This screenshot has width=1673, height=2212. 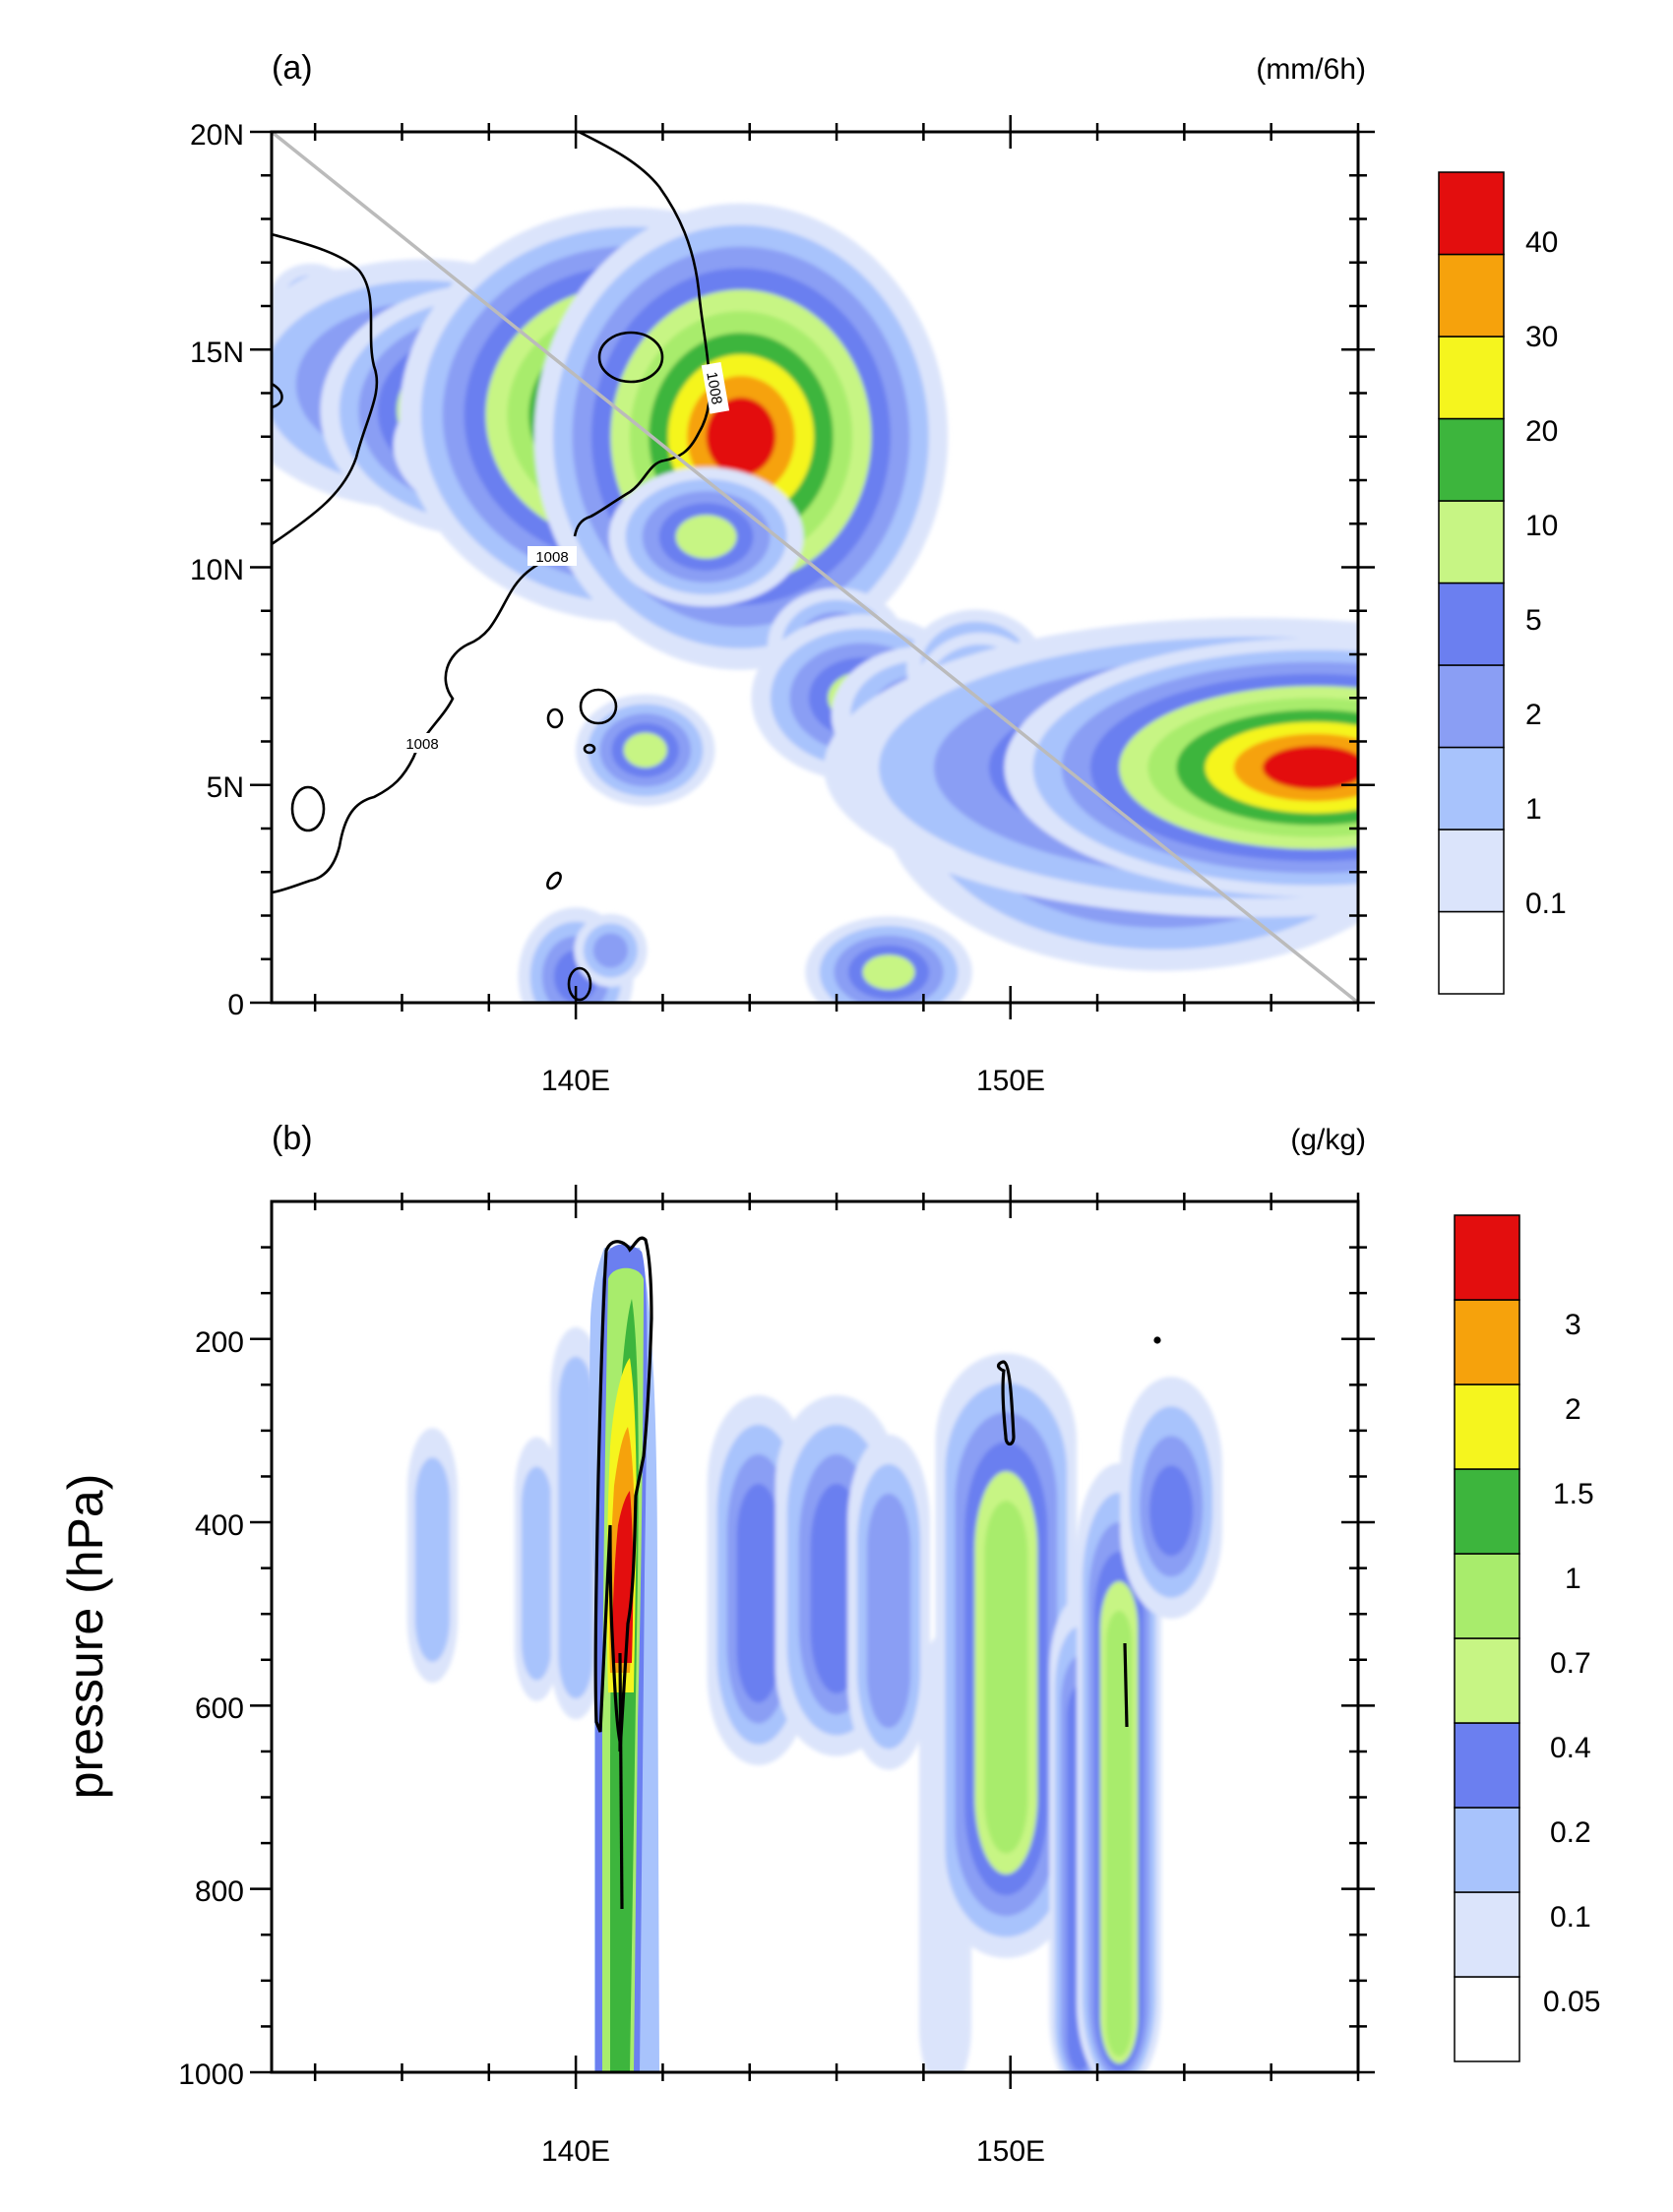 What do you see at coordinates (551, 557) in the screenshot?
I see `isobar-label-1: 1008` at bounding box center [551, 557].